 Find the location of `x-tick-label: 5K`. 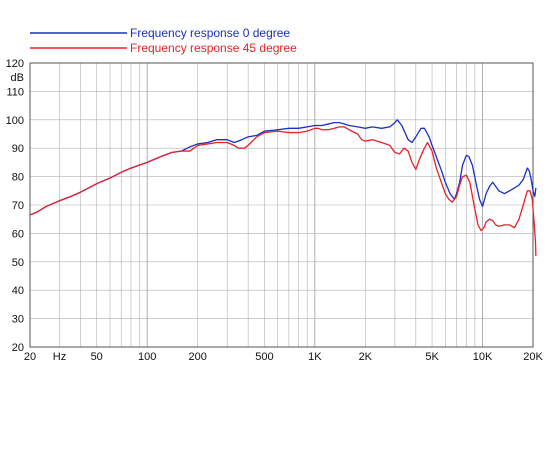

x-tick-label: 5K is located at coordinates (432, 357).